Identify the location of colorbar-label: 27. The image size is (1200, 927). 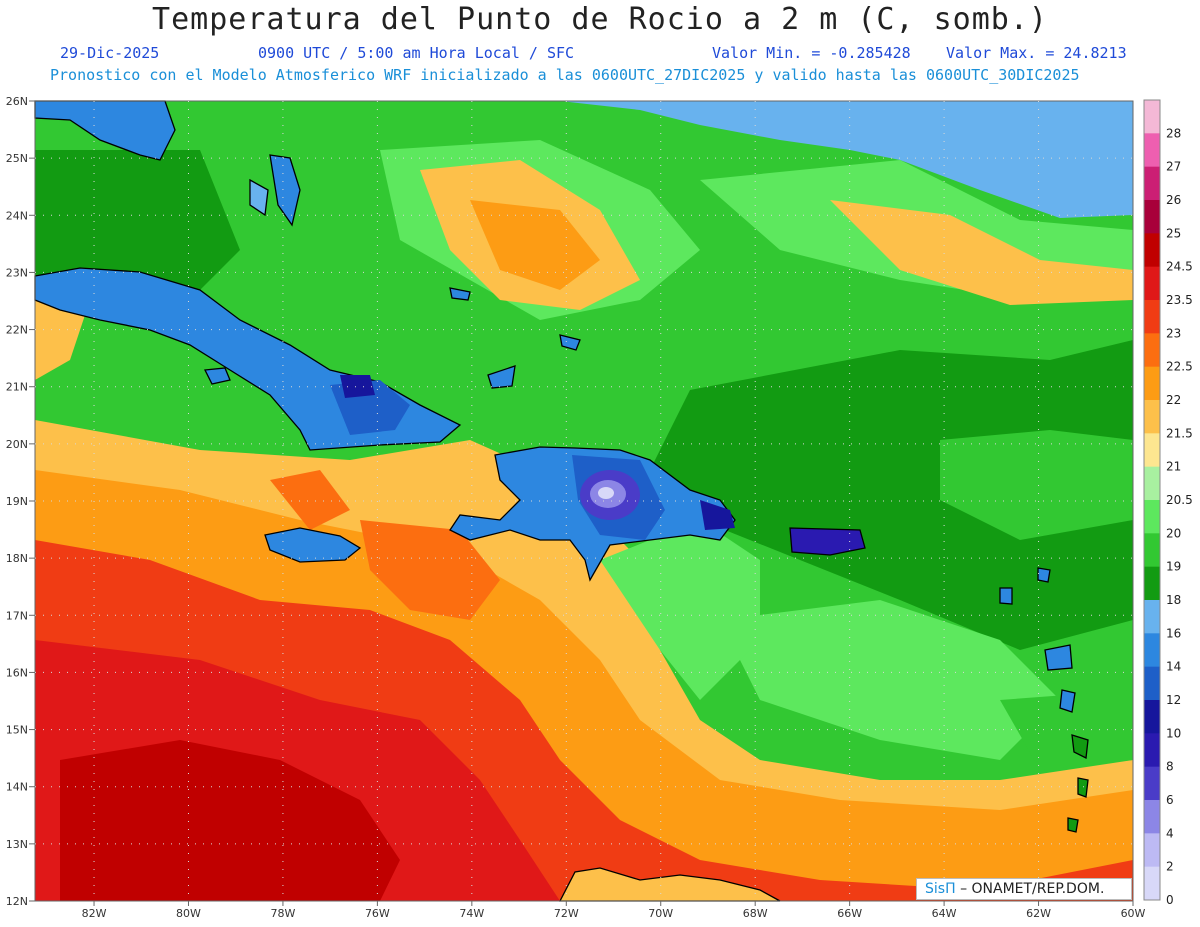
(1173, 167).